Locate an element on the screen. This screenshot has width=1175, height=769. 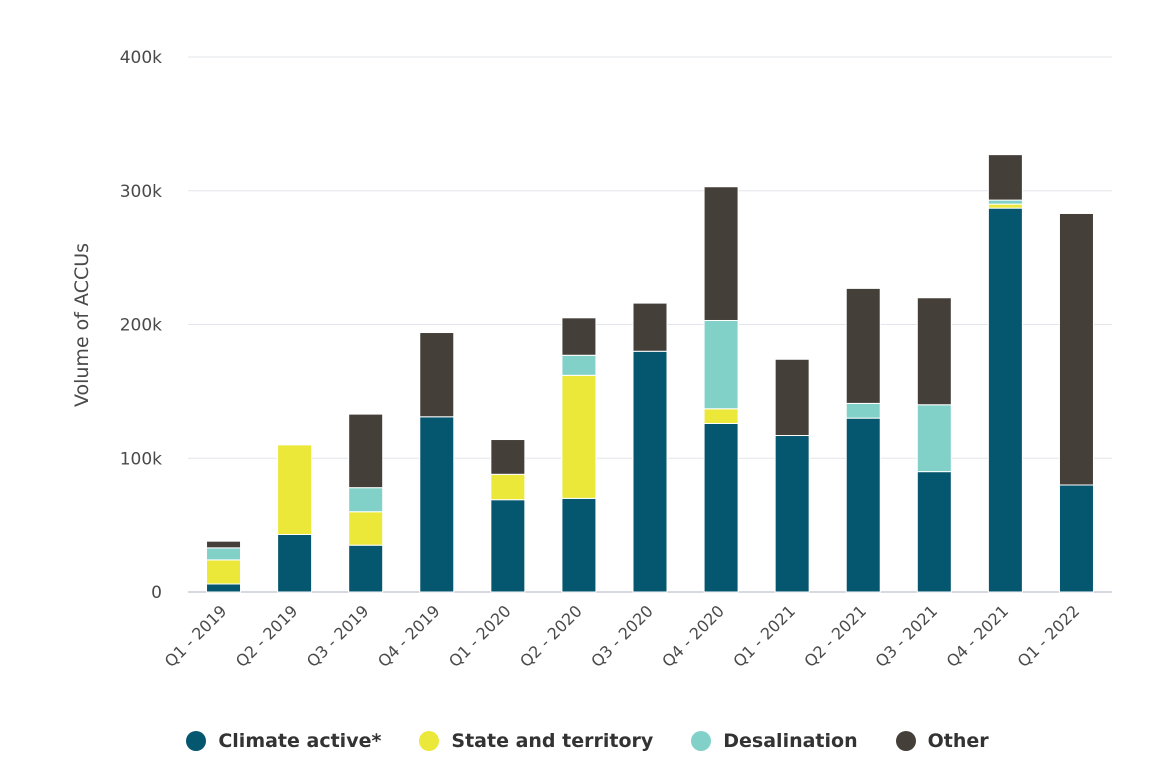
x-tick-label: Q3 - 2021 is located at coordinates (907, 636).